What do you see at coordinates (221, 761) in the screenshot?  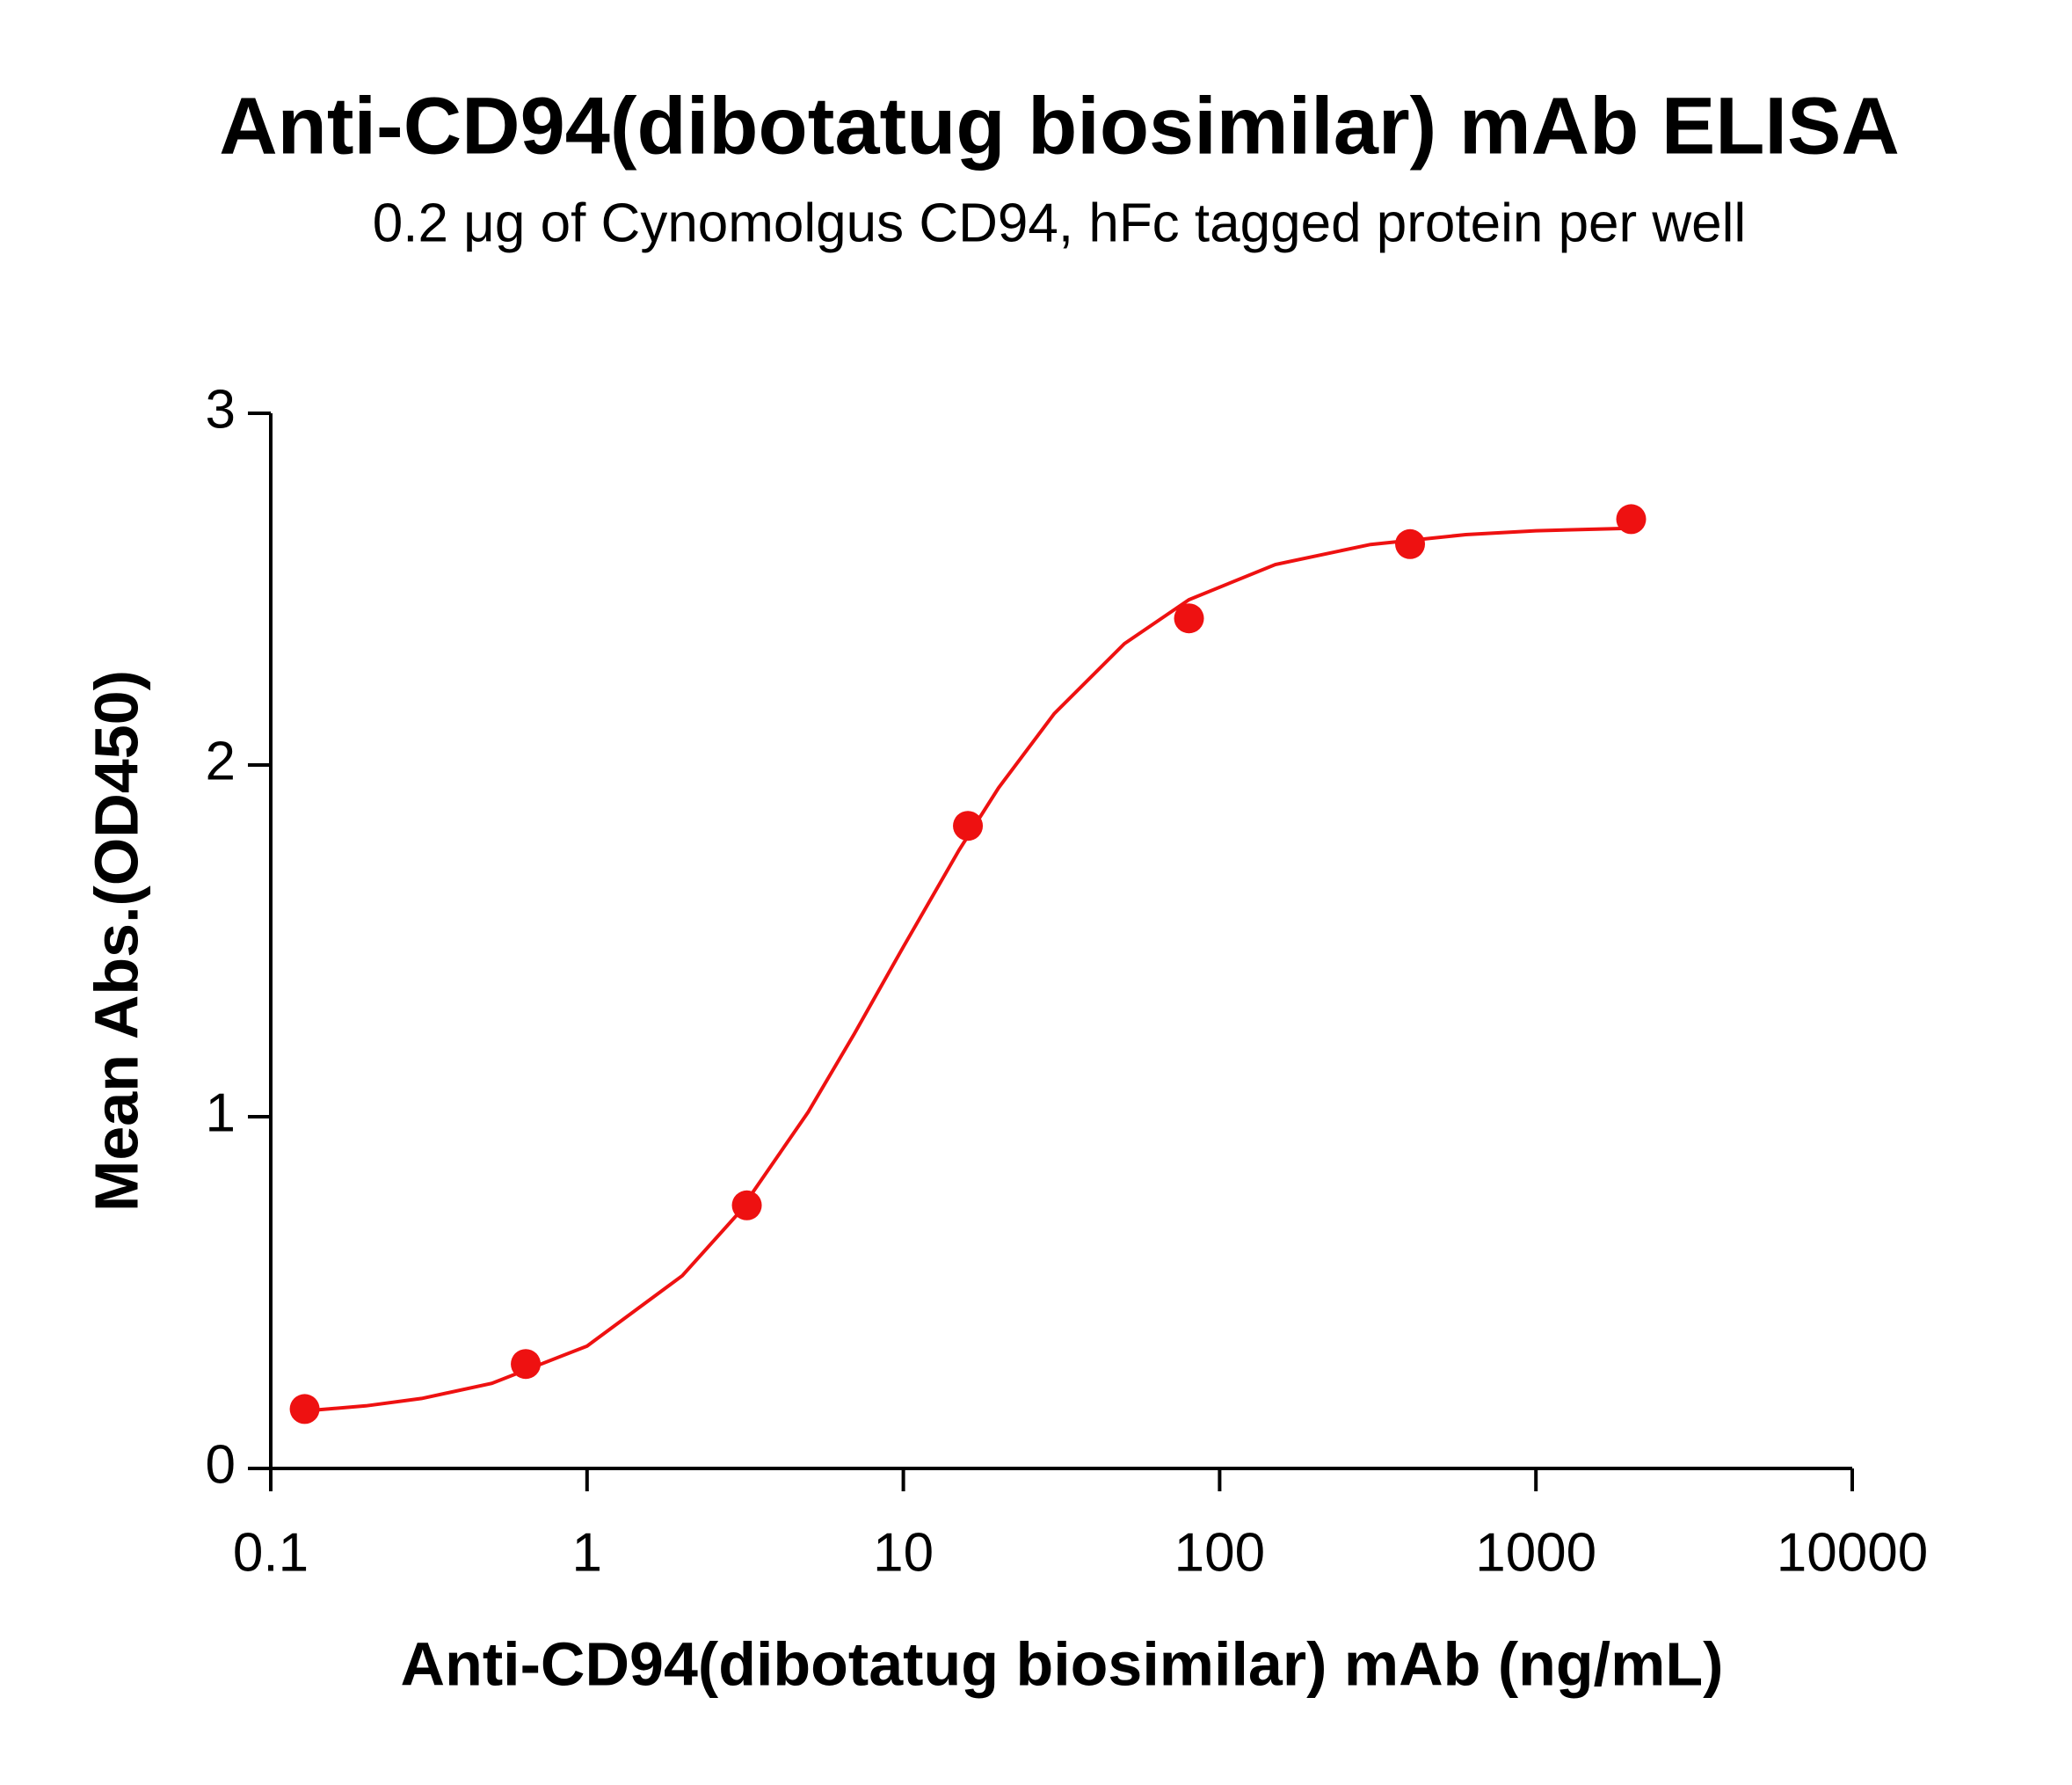 I see `y-tick-label: 2` at bounding box center [221, 761].